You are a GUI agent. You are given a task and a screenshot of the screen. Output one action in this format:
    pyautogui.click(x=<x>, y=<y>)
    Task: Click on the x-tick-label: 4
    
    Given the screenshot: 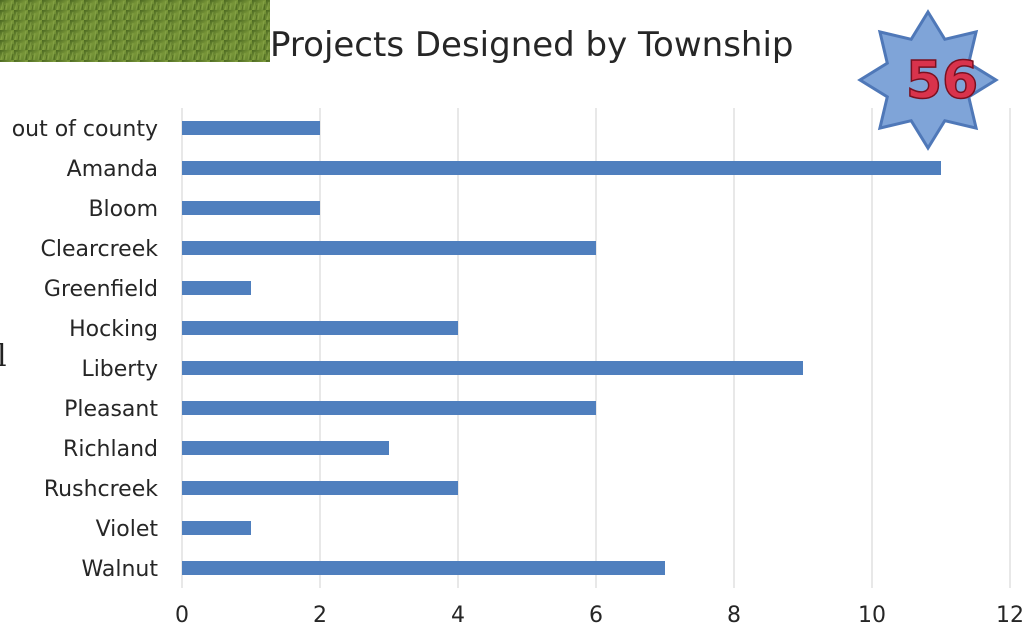 What is the action you would take?
    pyautogui.click(x=458, y=615)
    